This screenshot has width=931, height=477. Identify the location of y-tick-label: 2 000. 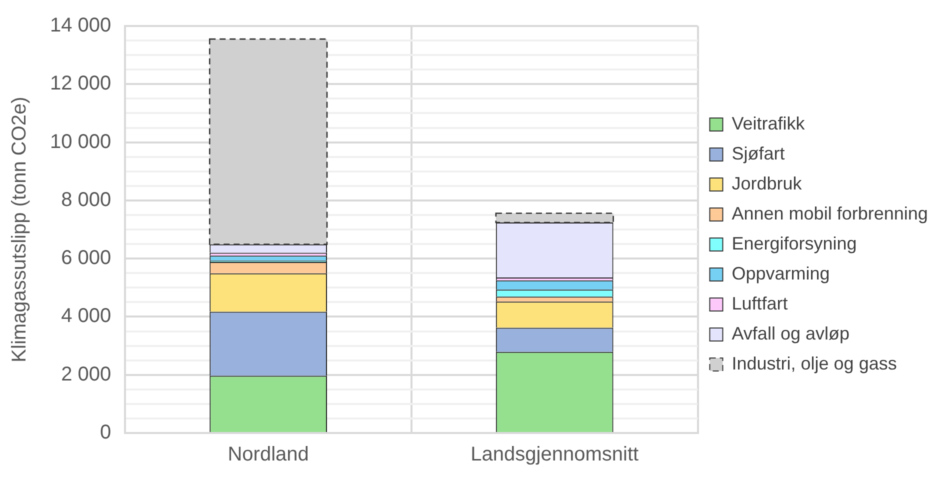
(86, 374).